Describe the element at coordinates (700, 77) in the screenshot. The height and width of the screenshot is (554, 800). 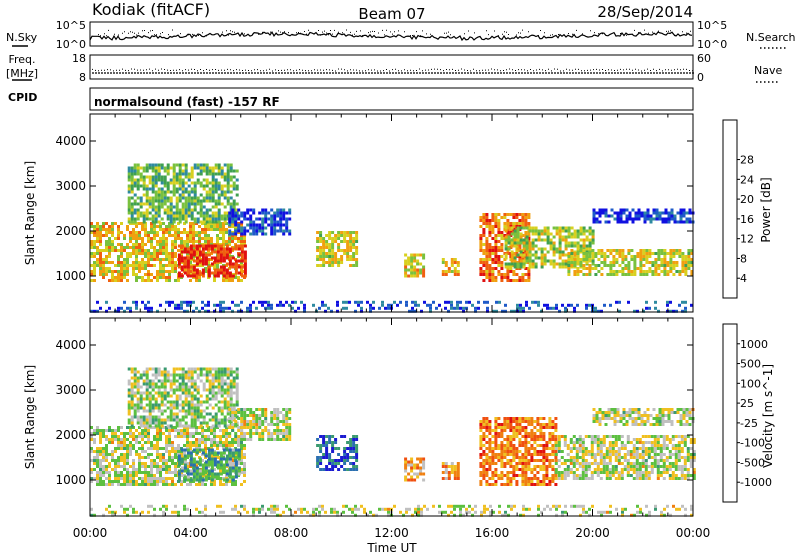
I see `freq-right-tick-bottom: 0` at that location.